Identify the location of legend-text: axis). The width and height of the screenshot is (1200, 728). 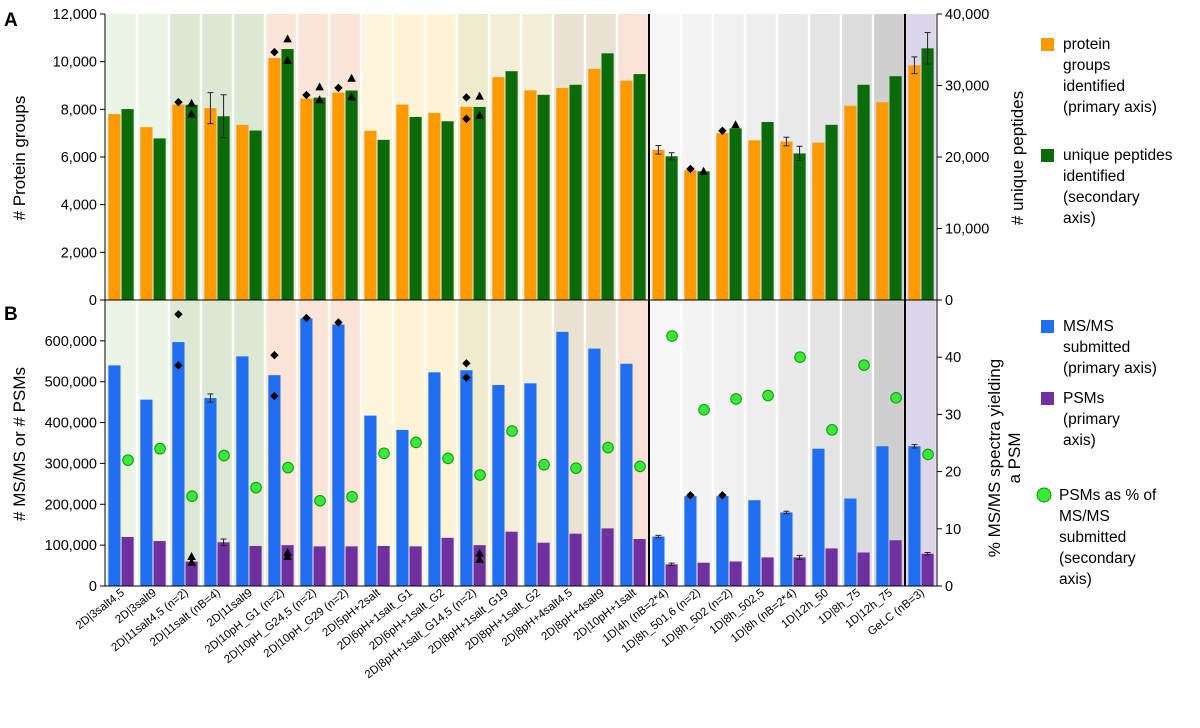
(1079, 440).